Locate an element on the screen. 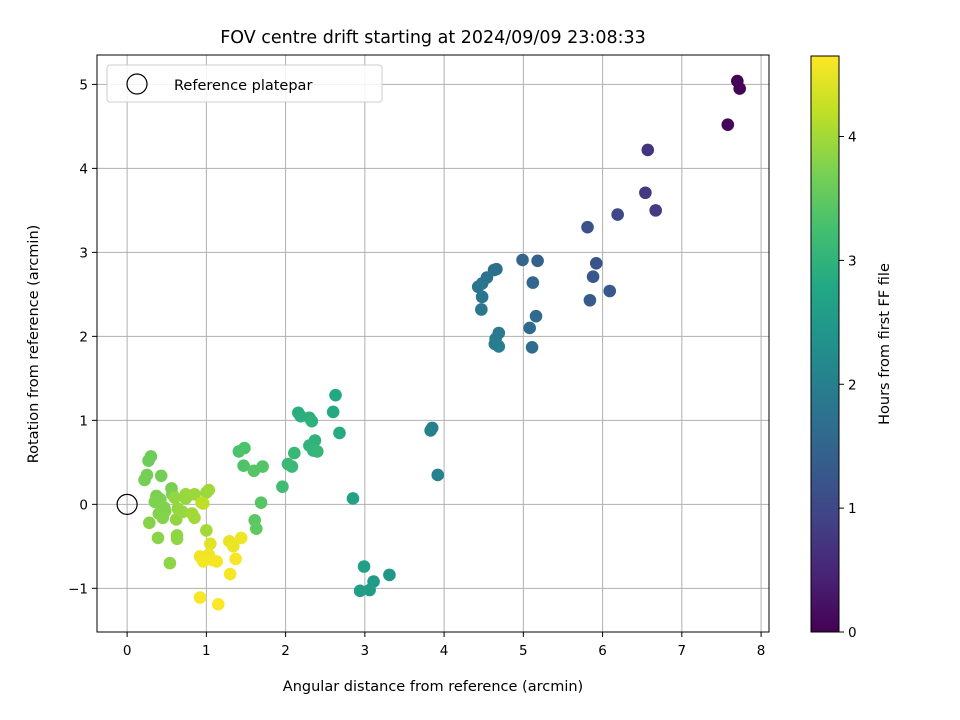 Image resolution: width=960 pixels, height=720 pixels. y-tick-label: 1 is located at coordinates (83, 421).